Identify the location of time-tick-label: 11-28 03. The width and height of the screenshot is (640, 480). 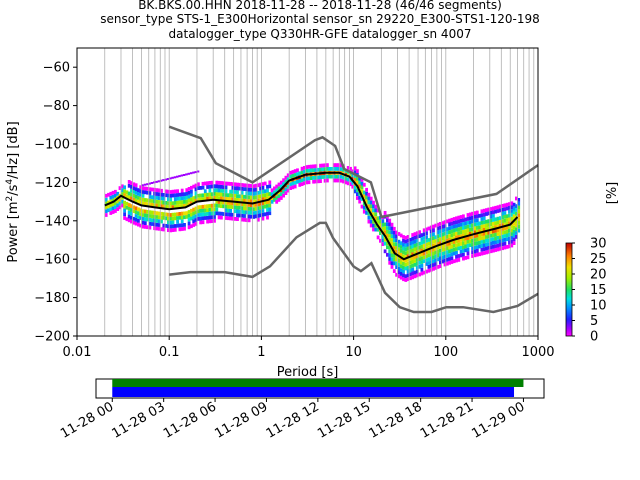
(139, 420).